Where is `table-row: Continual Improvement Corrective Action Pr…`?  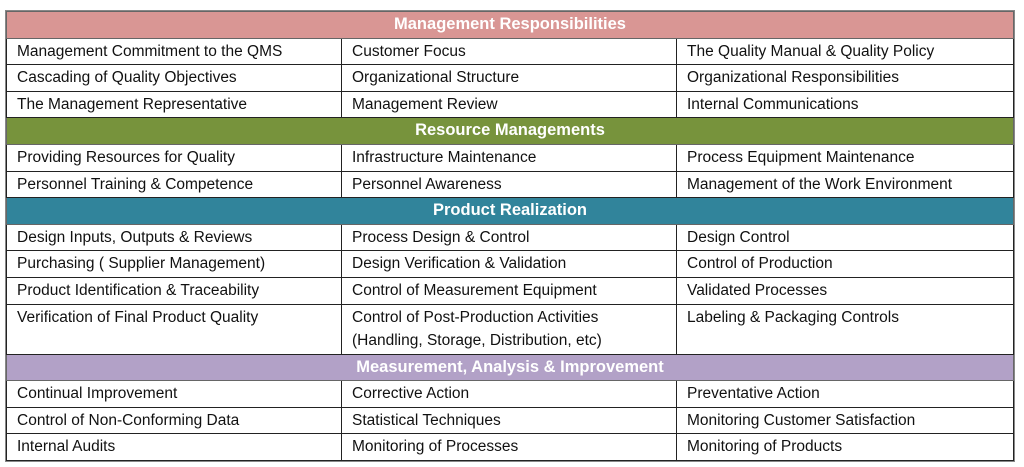 table-row: Continual Improvement Corrective Action Pr… is located at coordinates (510, 394).